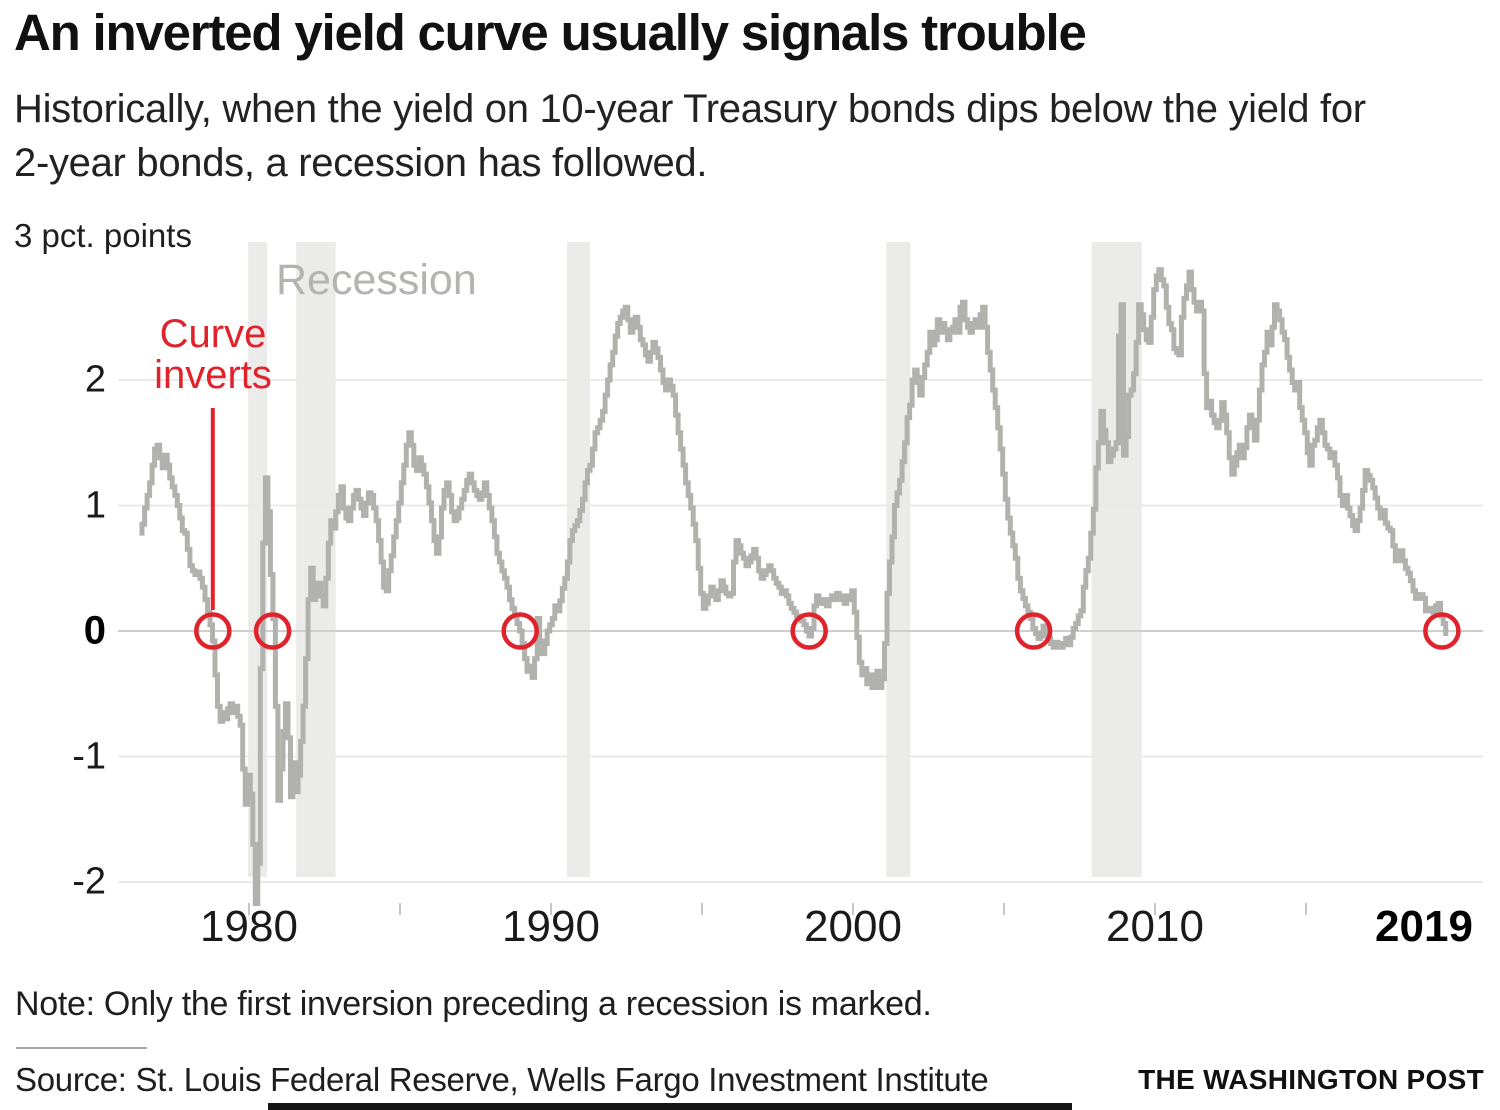 This screenshot has height=1110, width=1500. Describe the element at coordinates (1424, 926) in the screenshot. I see `x-tick-label-2019: 2019` at that location.